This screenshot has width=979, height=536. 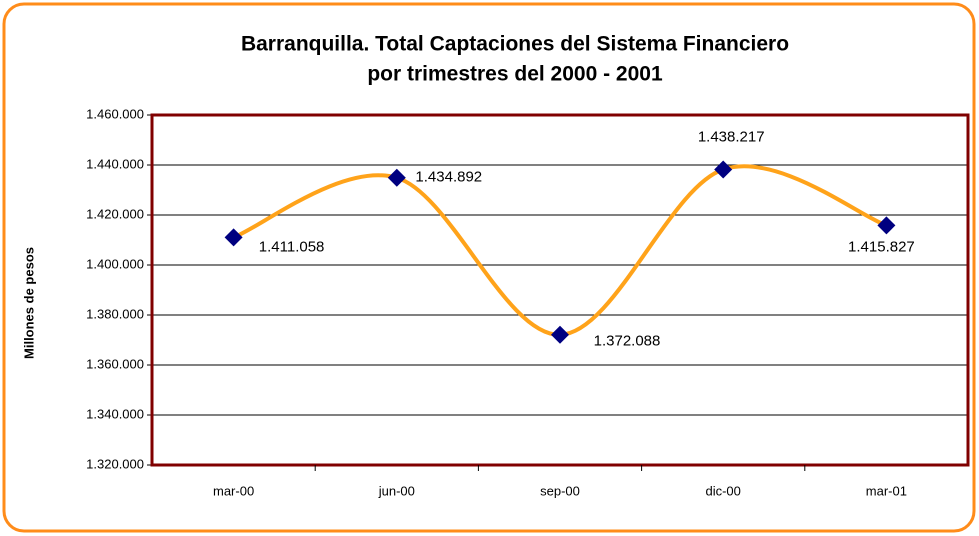 What do you see at coordinates (115, 213) in the screenshot?
I see `y-tick-label: 1.420.000` at bounding box center [115, 213].